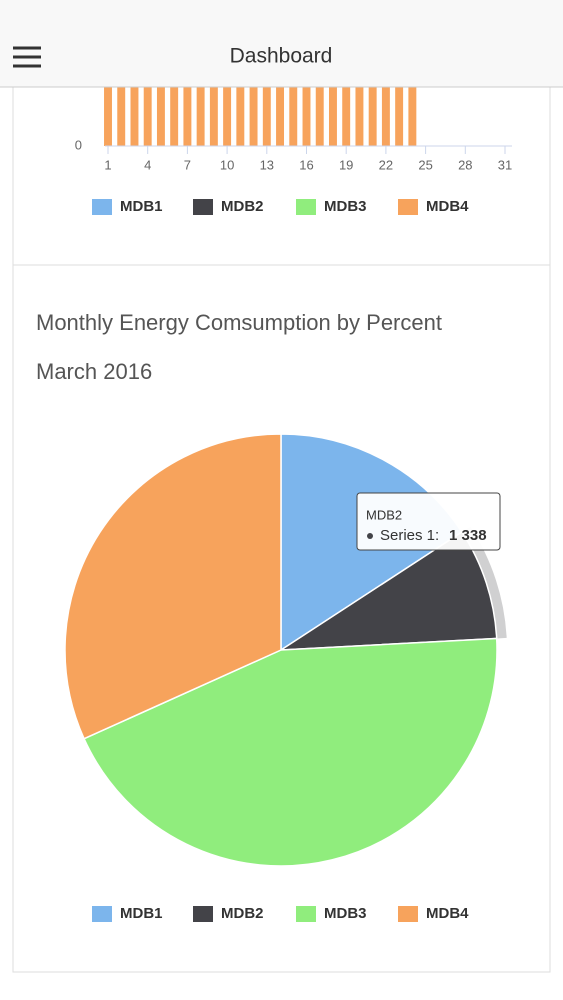 Image resolution: width=563 pixels, height=1000 pixels. Describe the element at coordinates (281, 56) in the screenshot. I see `header-title: Dashboard` at that location.